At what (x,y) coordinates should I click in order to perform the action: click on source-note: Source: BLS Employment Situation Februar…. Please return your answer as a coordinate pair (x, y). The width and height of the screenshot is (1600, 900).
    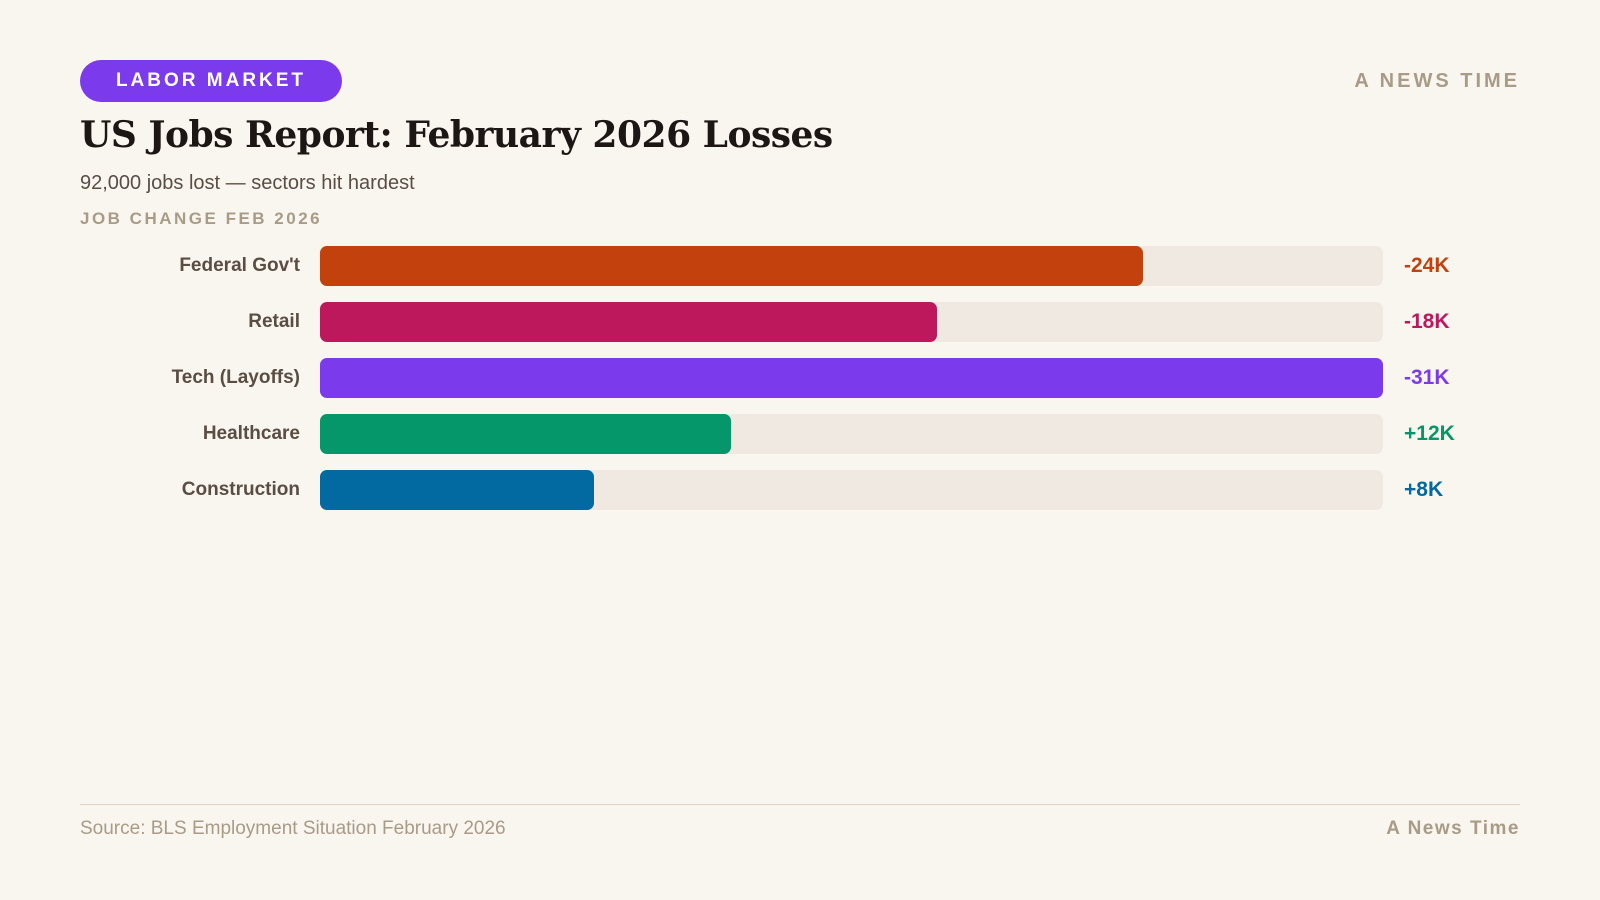
    Looking at the image, I should click on (293, 828).